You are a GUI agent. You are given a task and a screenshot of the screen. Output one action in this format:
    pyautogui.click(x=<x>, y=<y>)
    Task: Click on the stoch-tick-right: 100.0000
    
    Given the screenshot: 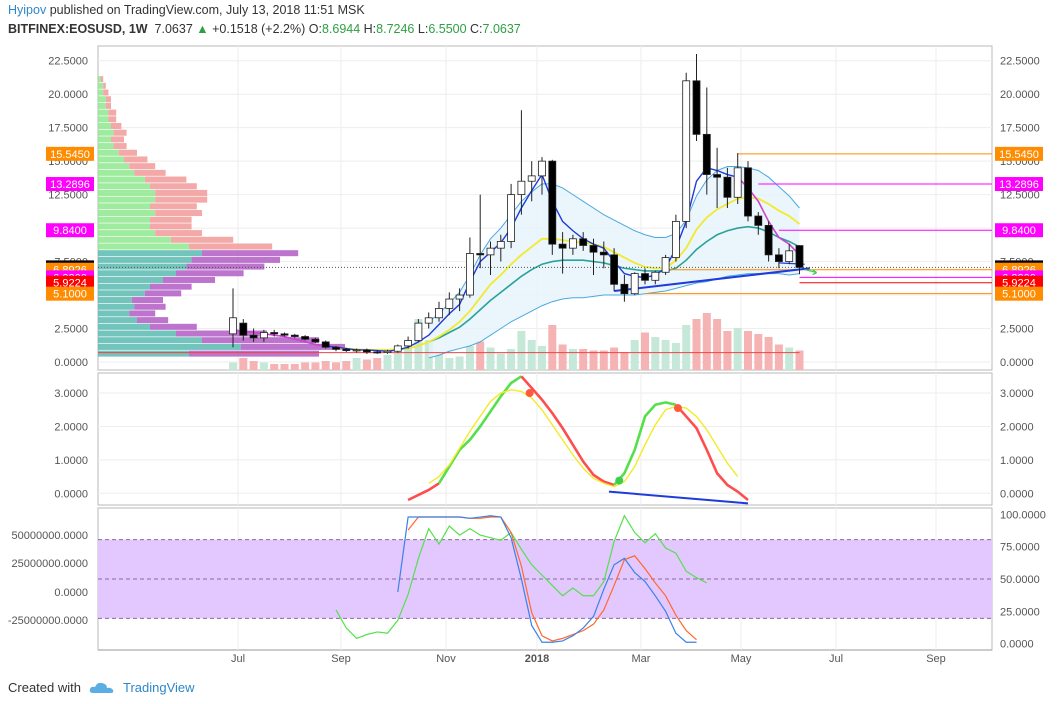 What is the action you would take?
    pyautogui.click(x=1023, y=515)
    